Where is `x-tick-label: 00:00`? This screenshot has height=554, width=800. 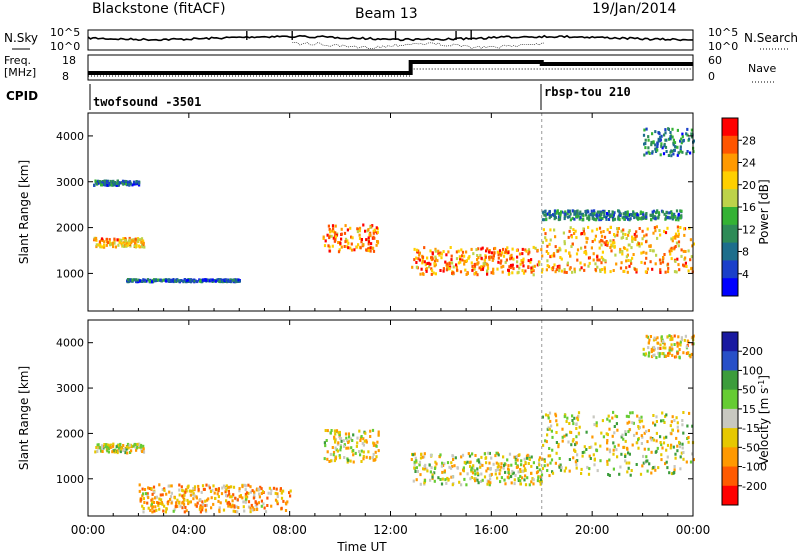 x-tick-label: 00:00 is located at coordinates (693, 530).